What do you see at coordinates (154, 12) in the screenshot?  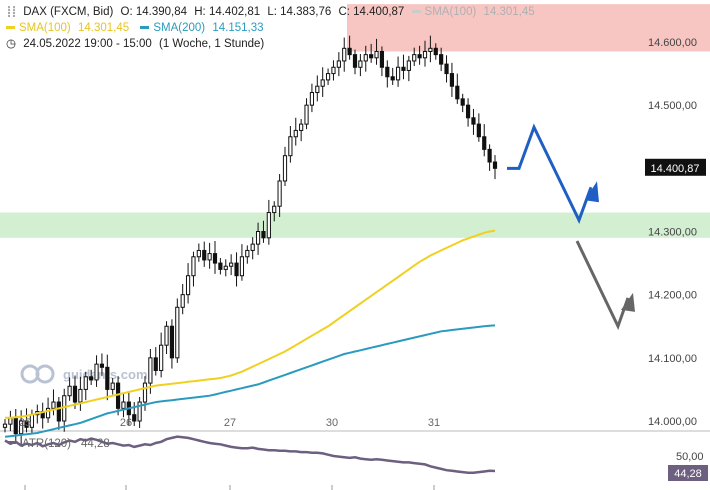 I see `open-value: O: 14.390,84` at bounding box center [154, 12].